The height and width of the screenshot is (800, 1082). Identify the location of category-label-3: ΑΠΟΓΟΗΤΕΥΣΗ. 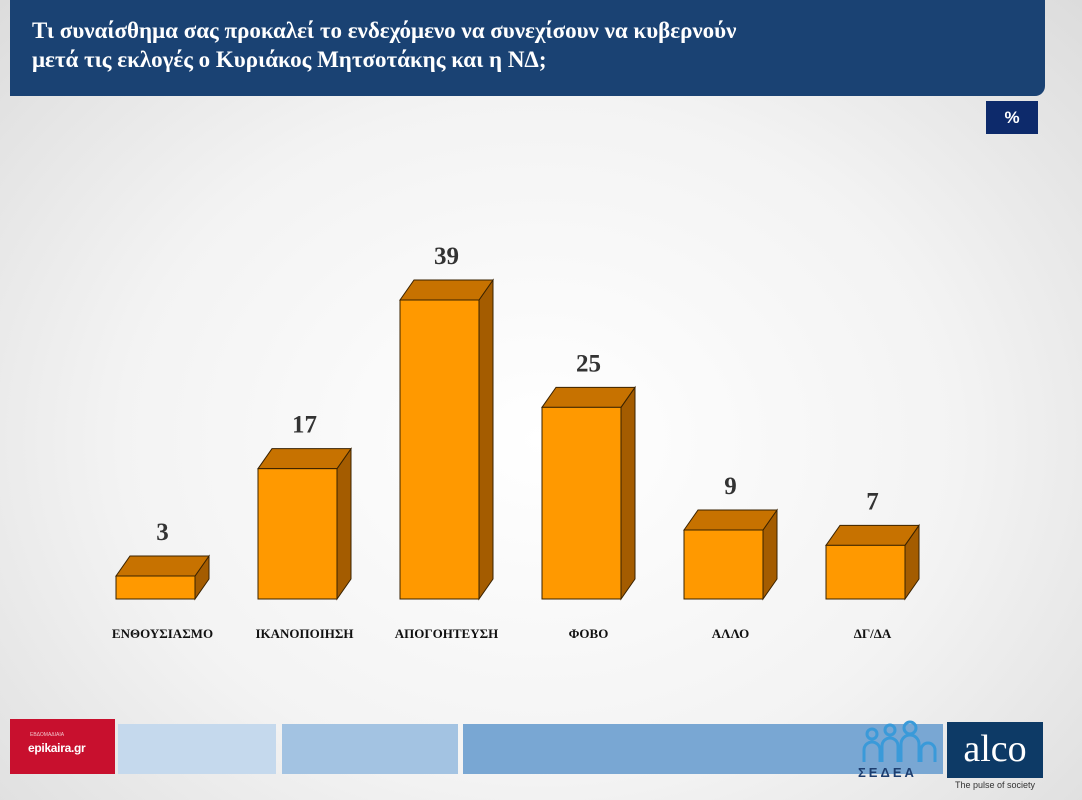
(446, 633).